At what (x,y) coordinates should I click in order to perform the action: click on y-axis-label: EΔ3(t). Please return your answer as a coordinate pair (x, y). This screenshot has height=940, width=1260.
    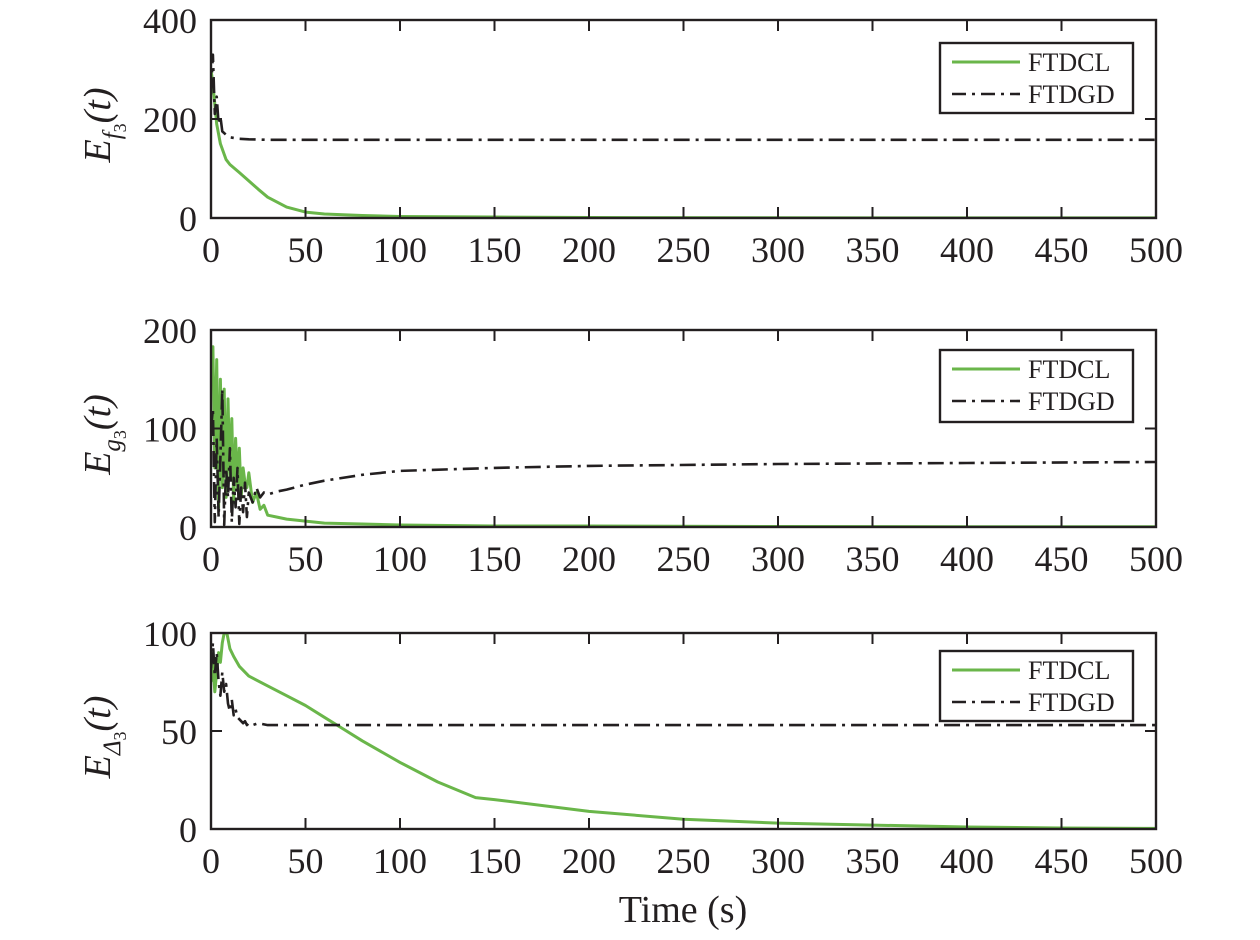
    Looking at the image, I should click on (103, 738).